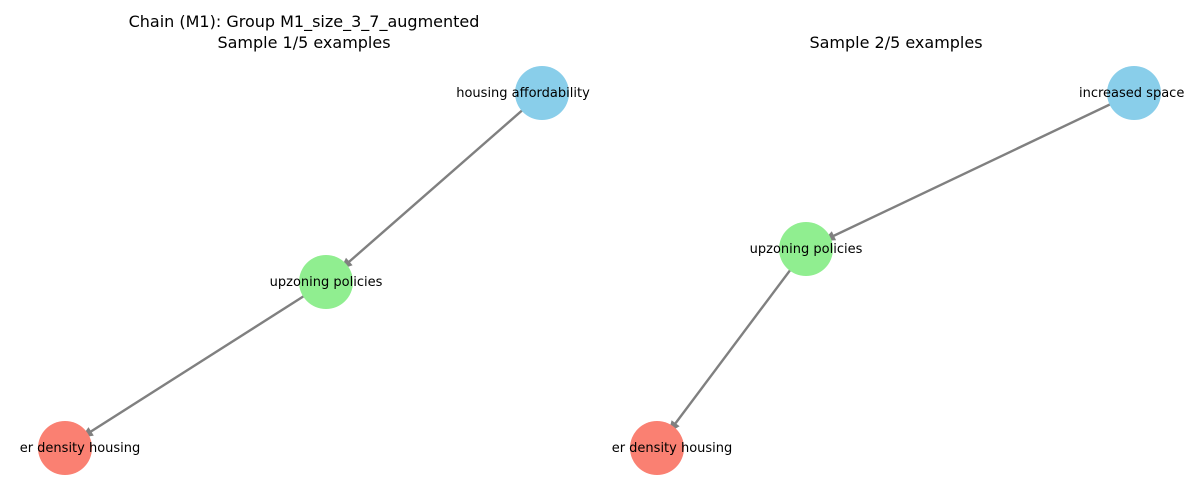 Image resolution: width=1200 pixels, height=500 pixels. Describe the element at coordinates (523, 93) in the screenshot. I see `panel-1-node-a-label: housing affordability` at that location.